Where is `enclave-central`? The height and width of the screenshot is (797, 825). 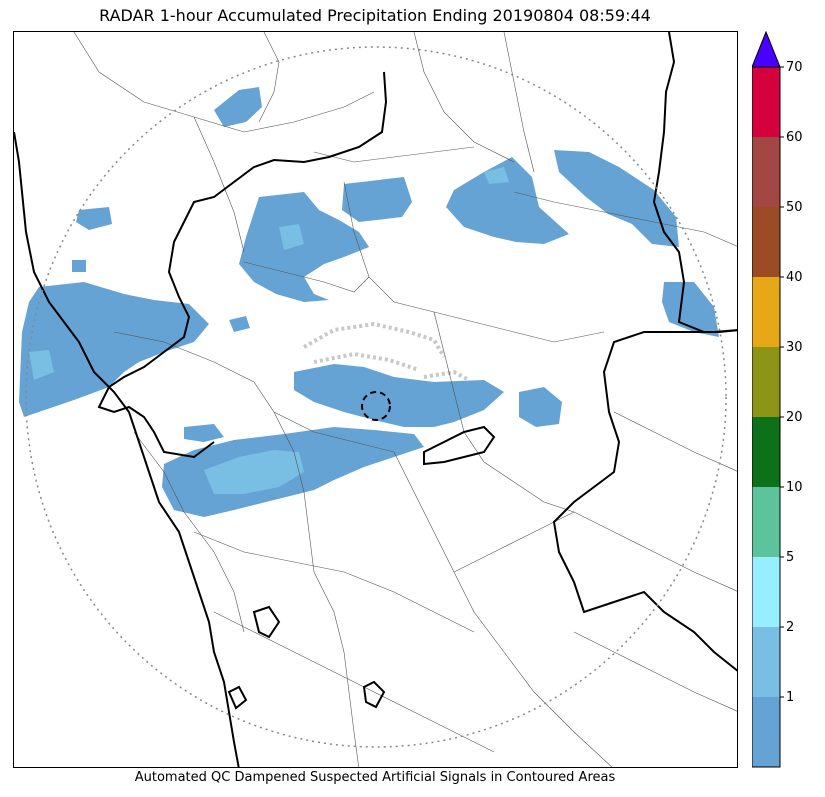
enclave-central is located at coordinates (459, 445).